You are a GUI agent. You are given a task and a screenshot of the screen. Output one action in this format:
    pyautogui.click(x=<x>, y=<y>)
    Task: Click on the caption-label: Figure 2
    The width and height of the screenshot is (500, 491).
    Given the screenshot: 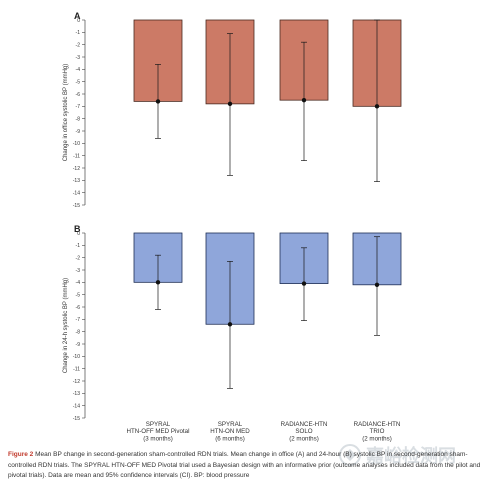 What is the action you would take?
    pyautogui.click(x=21, y=454)
    